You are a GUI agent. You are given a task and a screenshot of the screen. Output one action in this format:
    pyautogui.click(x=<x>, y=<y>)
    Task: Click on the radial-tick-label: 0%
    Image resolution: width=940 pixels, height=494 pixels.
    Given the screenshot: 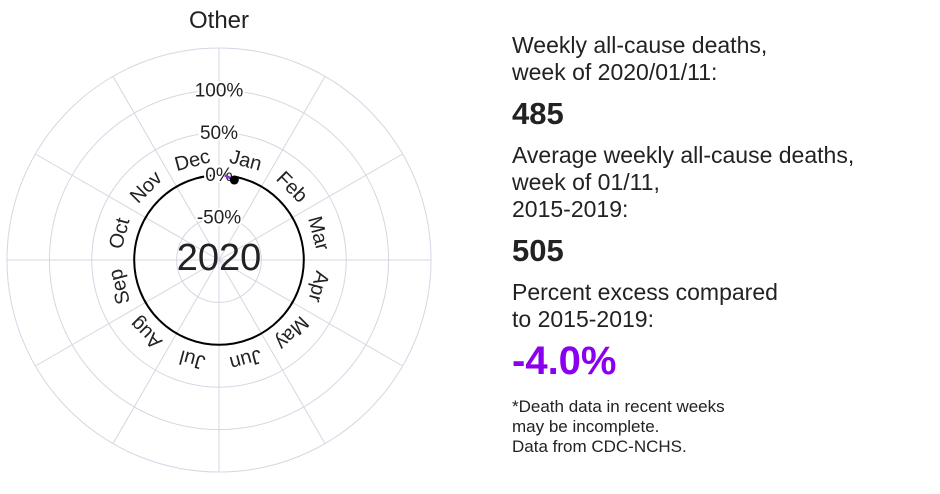 What is the action you would take?
    pyautogui.click(x=219, y=175)
    